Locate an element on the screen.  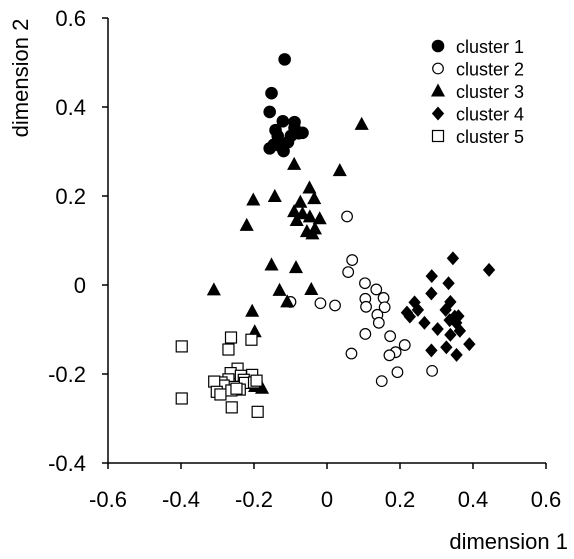
legend-label: cluster 5 is located at coordinates (490, 137).